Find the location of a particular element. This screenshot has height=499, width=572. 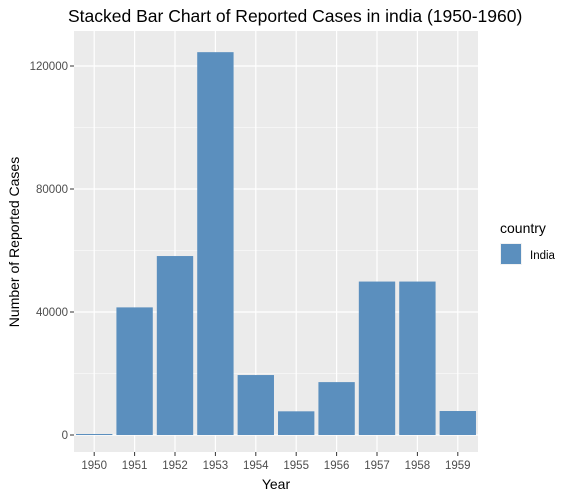

y-axis: 0 40000 80000 120000 is located at coordinates (52, 251).